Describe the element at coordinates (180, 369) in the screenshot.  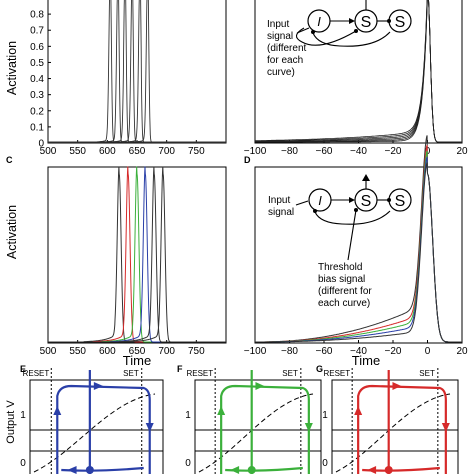
I see `panel-f-letter: F` at that location.